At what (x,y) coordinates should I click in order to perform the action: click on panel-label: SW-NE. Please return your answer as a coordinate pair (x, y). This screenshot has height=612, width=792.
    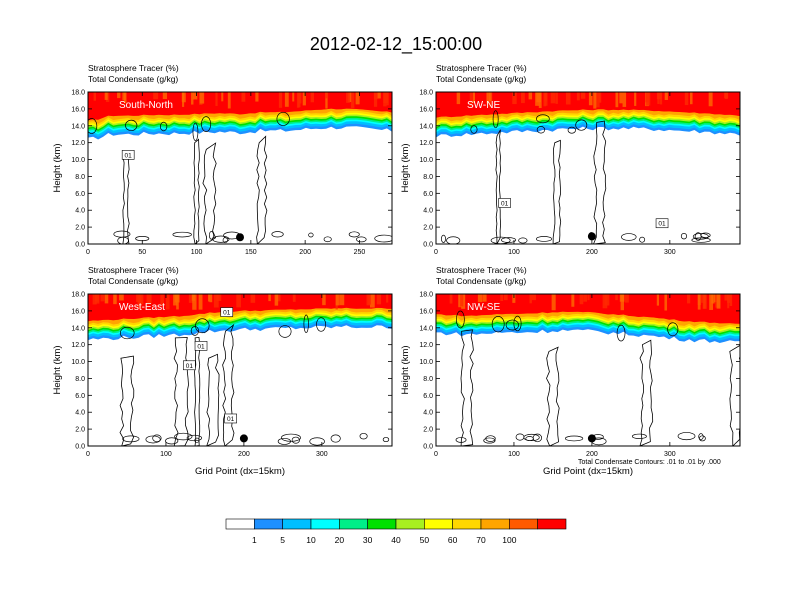
    Looking at the image, I should click on (483, 105).